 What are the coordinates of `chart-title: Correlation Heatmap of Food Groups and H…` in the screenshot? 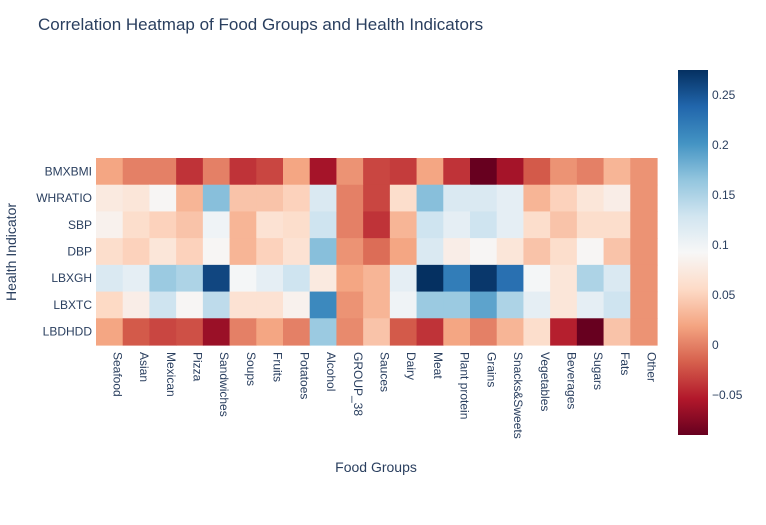 It's located at (260, 24).